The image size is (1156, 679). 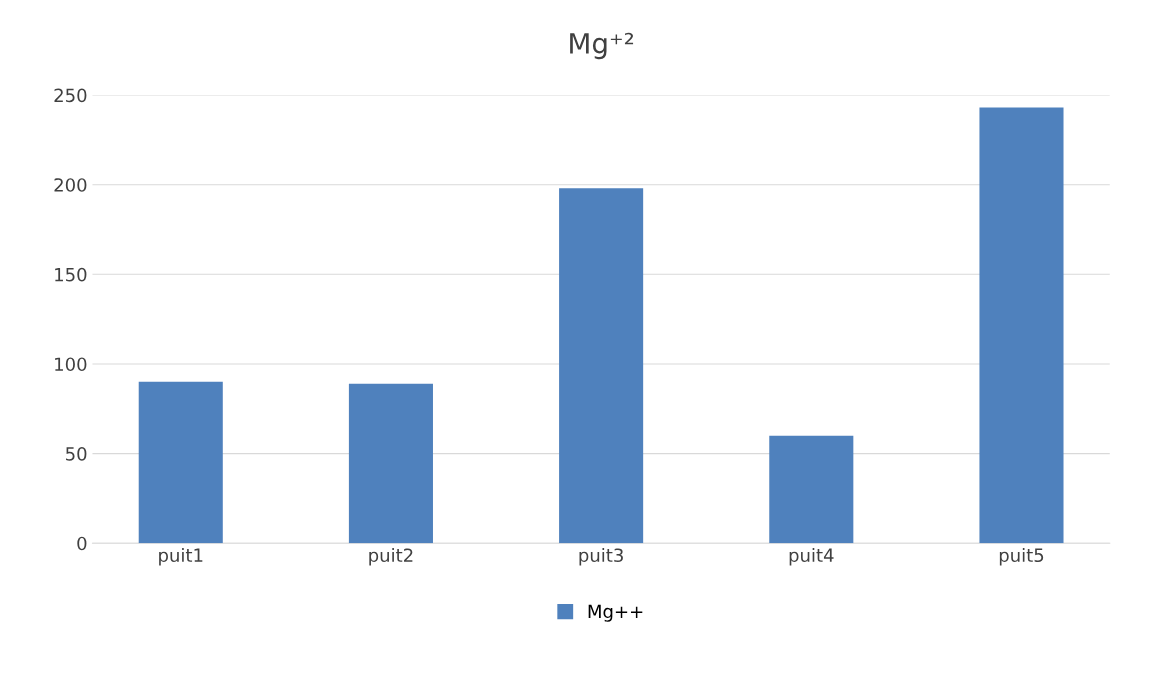 I want to click on y-tick-label: 50, so click(x=76, y=454).